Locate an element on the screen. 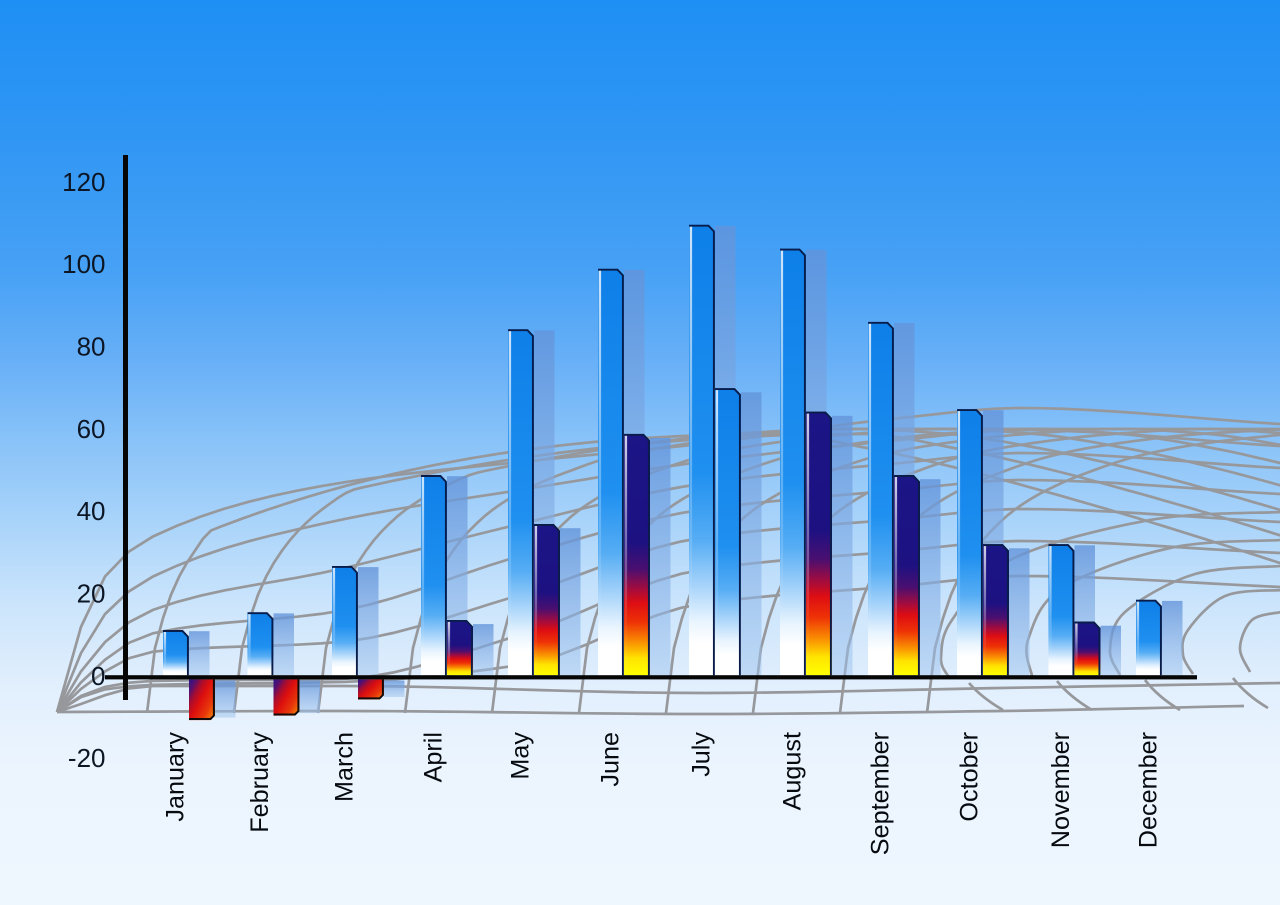 Image resolution: width=1280 pixels, height=905 pixels. svg-text: August is located at coordinates (793, 771).